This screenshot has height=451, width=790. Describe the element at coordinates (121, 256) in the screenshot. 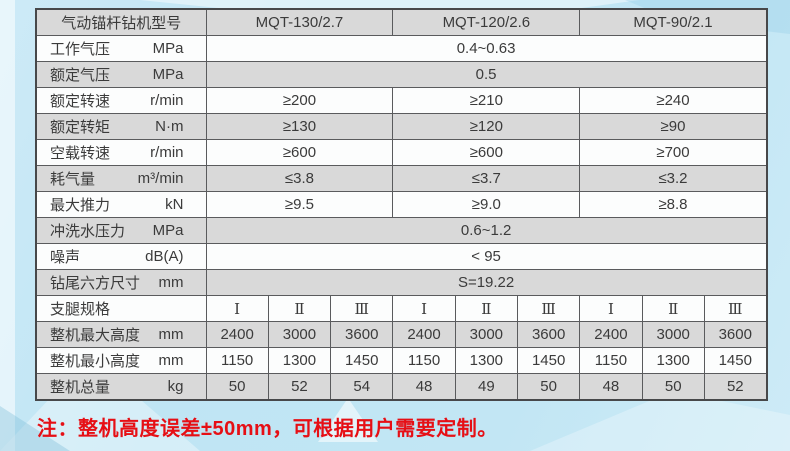

I see `row-label-wrap: 噪声 dB(A)` at that location.